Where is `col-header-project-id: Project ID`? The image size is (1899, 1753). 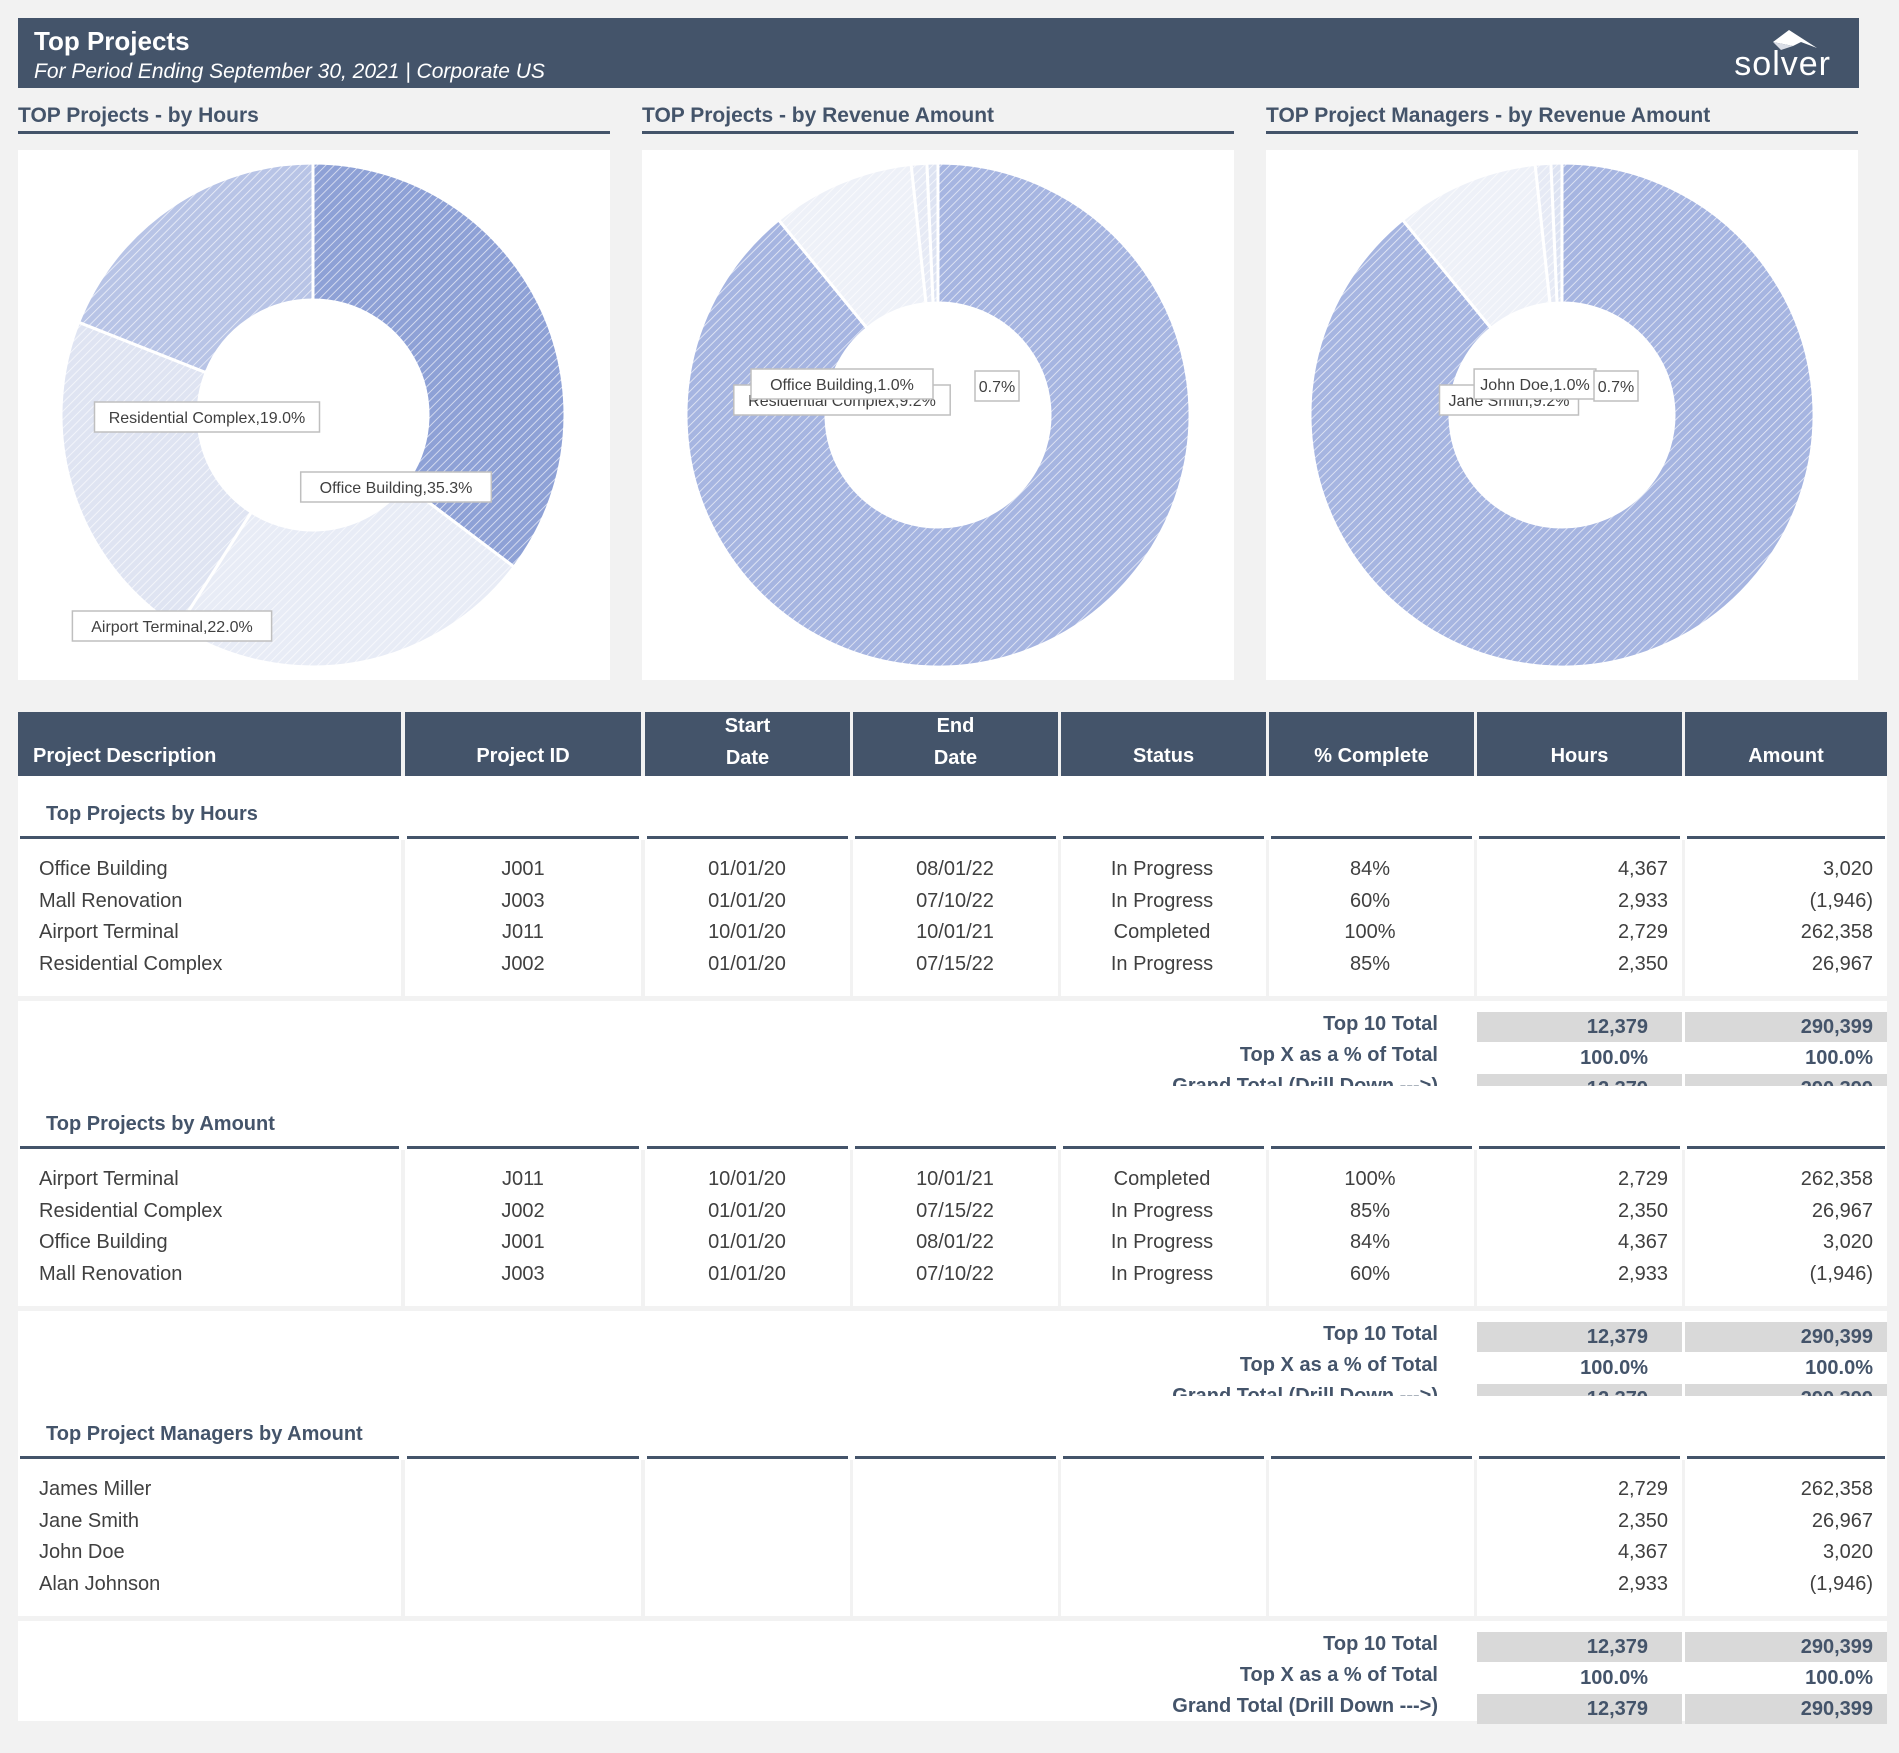 col-header-project-id: Project ID is located at coordinates (523, 744).